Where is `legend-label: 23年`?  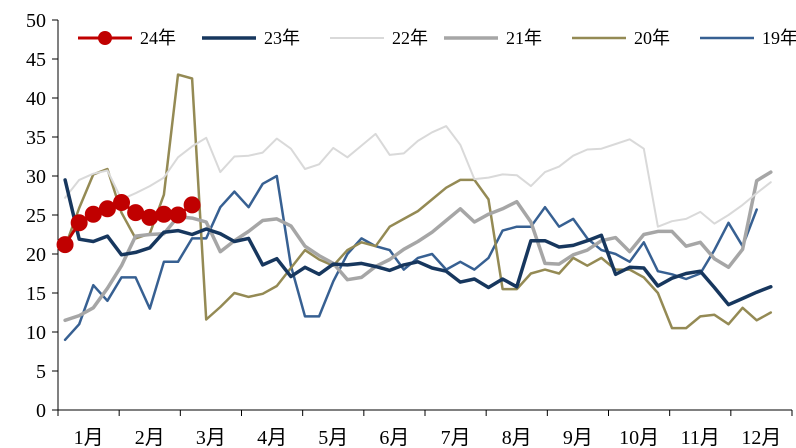
legend-label: 23年 is located at coordinates (282, 38).